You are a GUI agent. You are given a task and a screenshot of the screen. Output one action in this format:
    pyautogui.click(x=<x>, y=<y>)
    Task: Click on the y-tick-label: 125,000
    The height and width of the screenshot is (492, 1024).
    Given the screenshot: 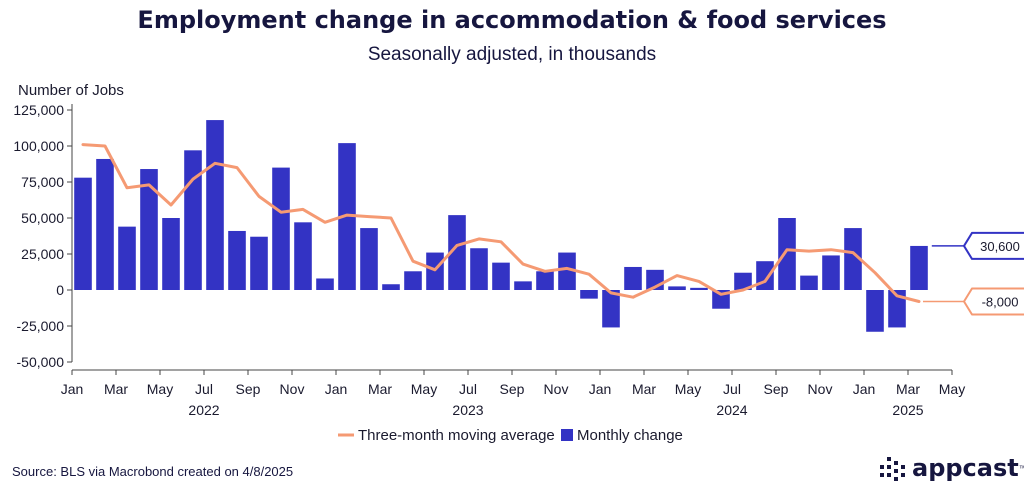 What is the action you would take?
    pyautogui.click(x=38, y=110)
    